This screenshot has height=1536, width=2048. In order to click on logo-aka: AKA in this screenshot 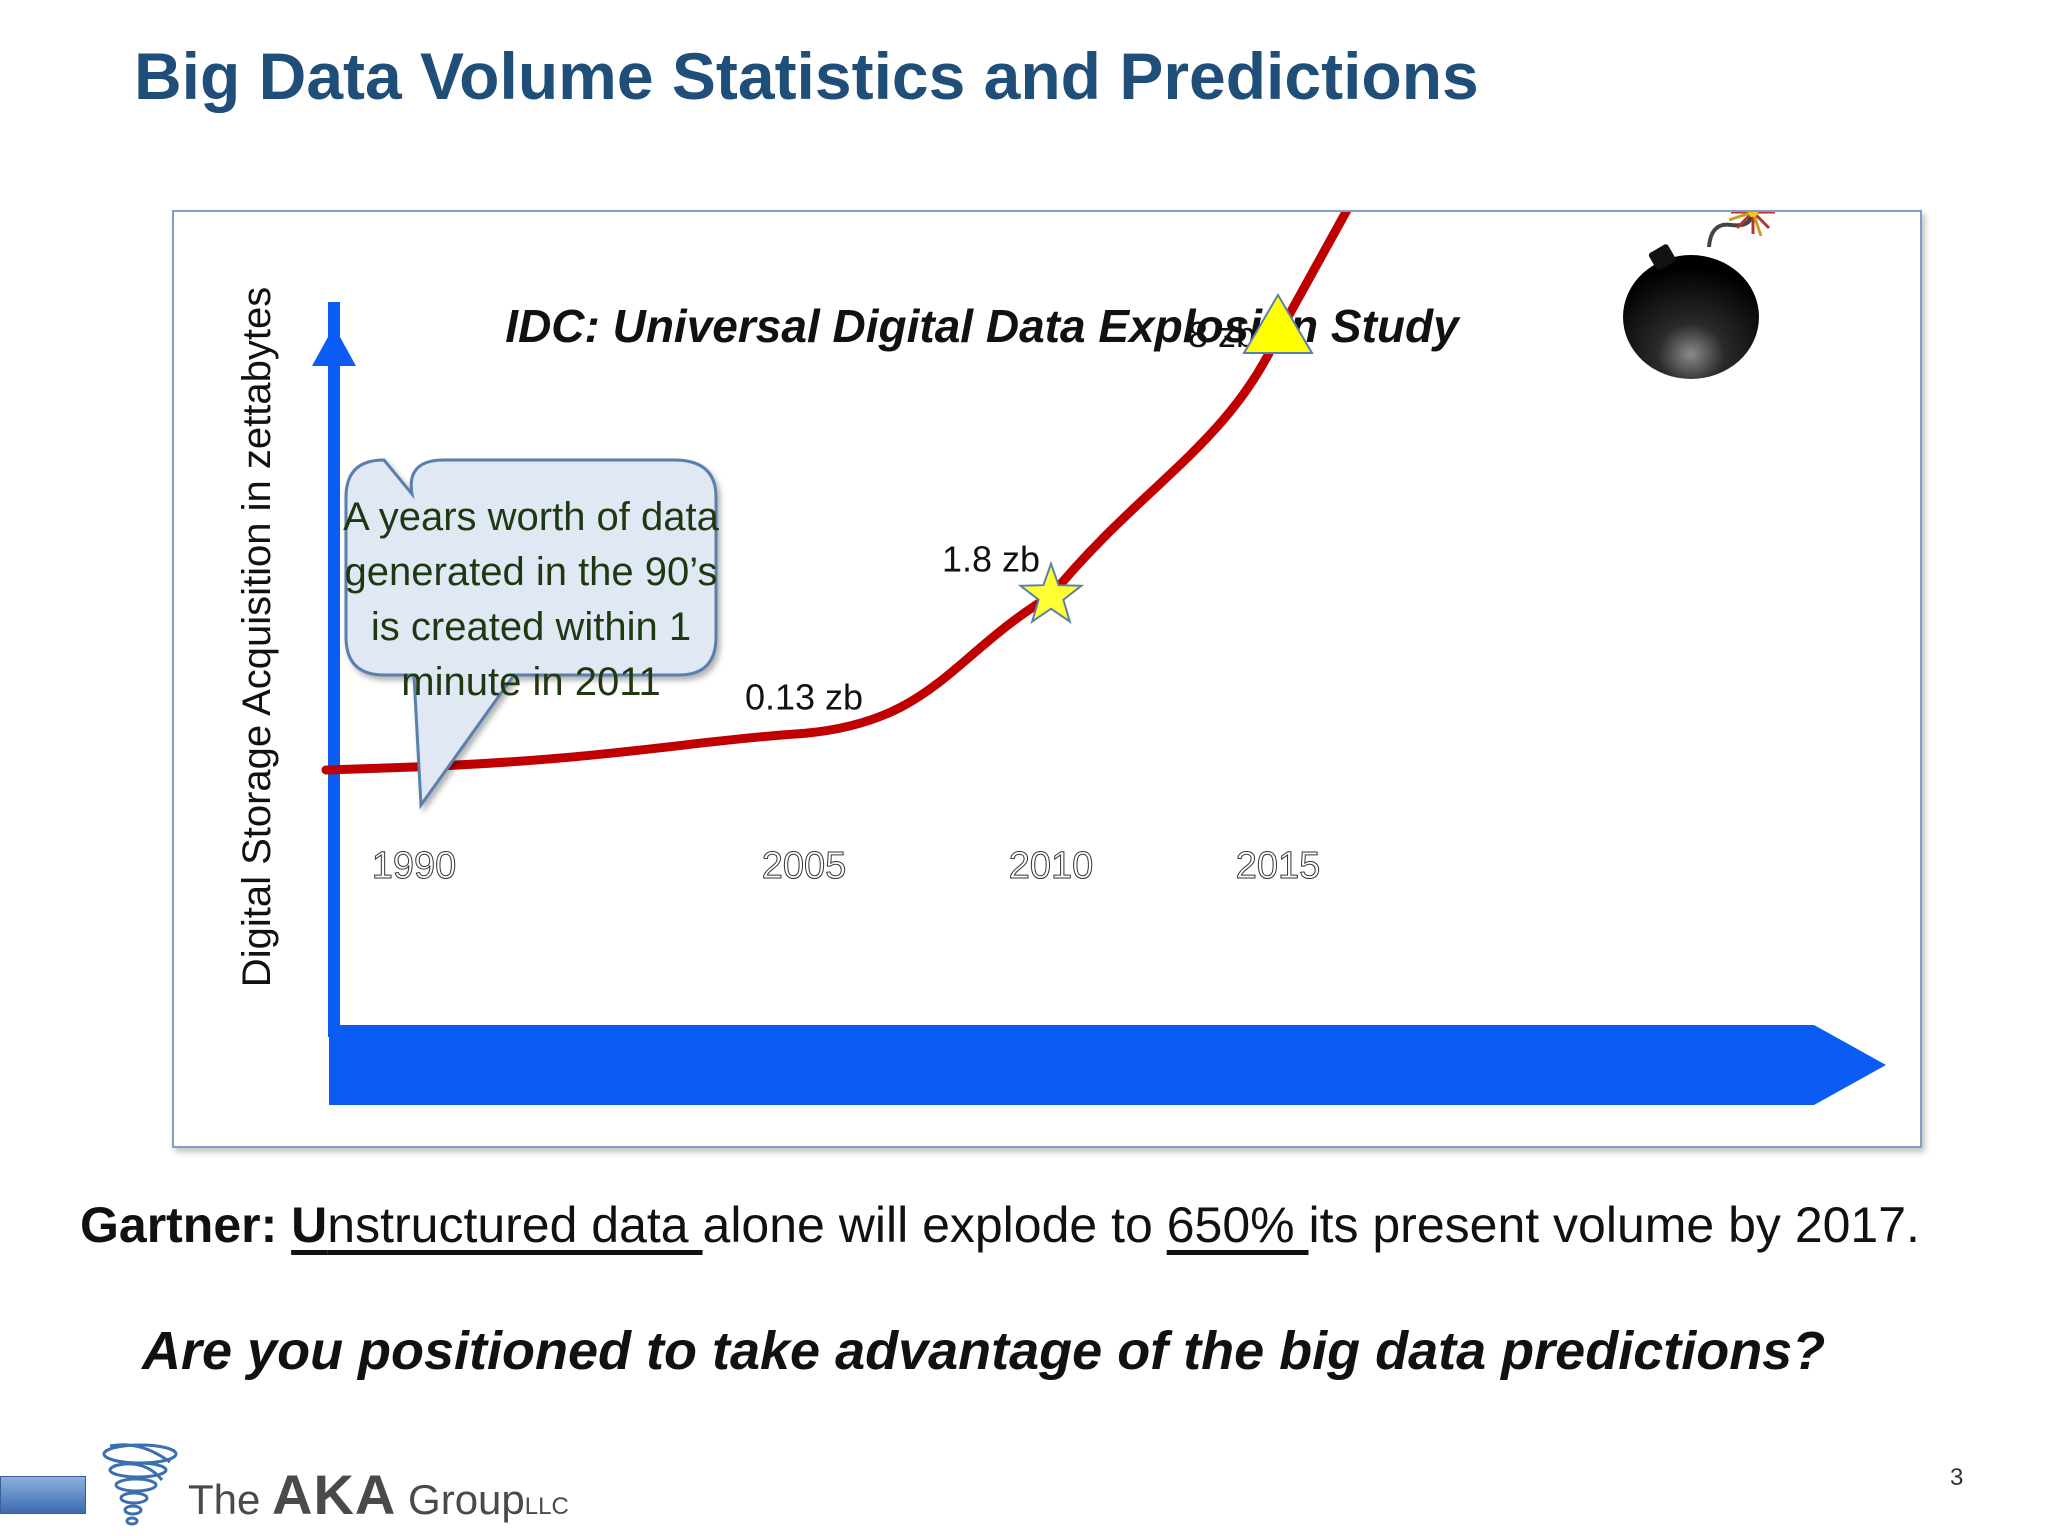, I will do `click(334, 1494)`.